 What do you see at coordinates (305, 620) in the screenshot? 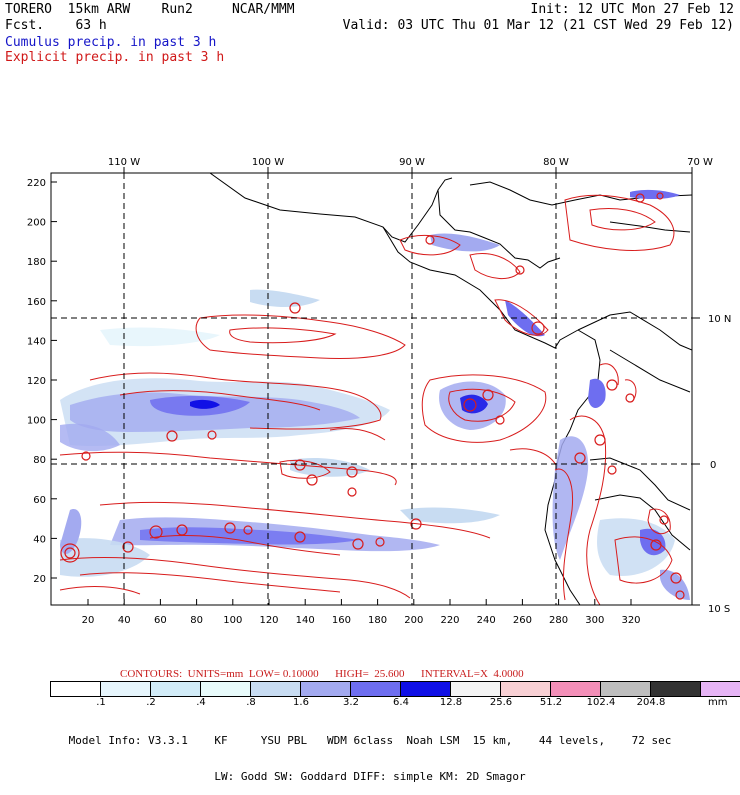
I see `x-tick-label: 140` at bounding box center [305, 620].